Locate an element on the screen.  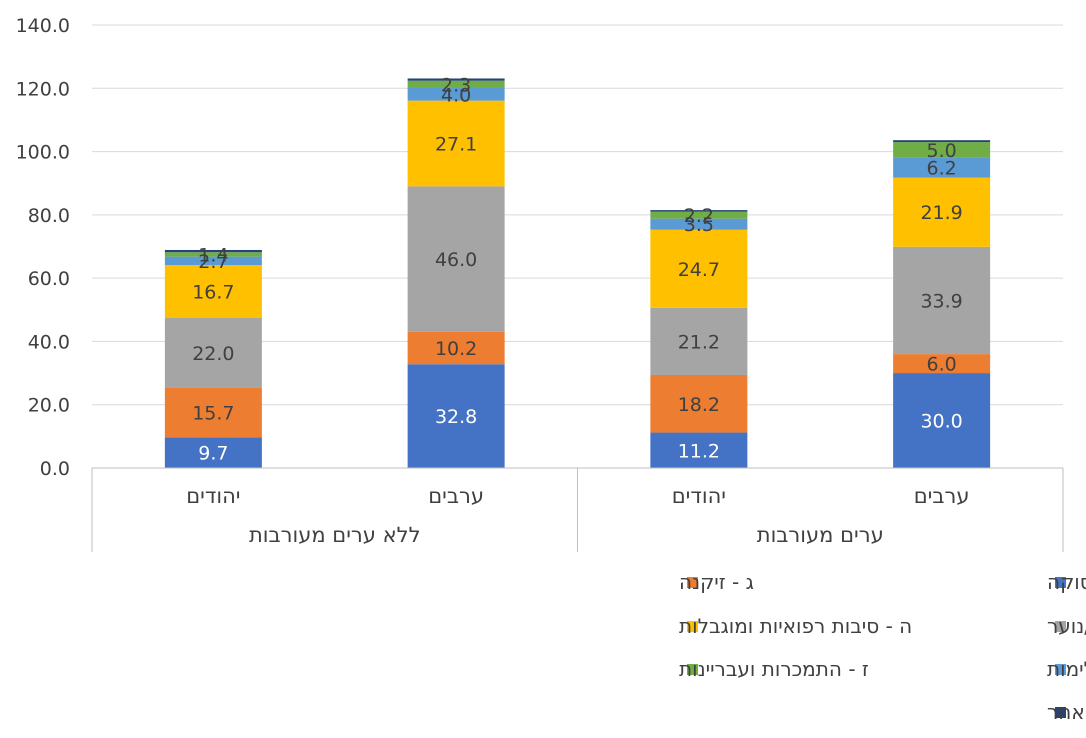
data-label: 46.0 is located at coordinates (456, 260).